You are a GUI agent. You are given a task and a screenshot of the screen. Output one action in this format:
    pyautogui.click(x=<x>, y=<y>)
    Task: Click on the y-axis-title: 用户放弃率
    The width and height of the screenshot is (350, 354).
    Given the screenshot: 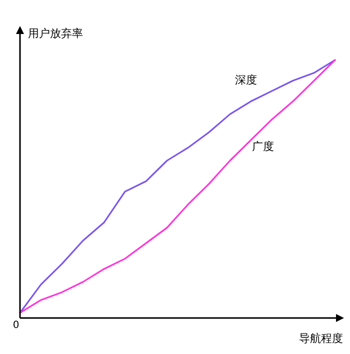 What is the action you would take?
    pyautogui.click(x=55, y=33)
    